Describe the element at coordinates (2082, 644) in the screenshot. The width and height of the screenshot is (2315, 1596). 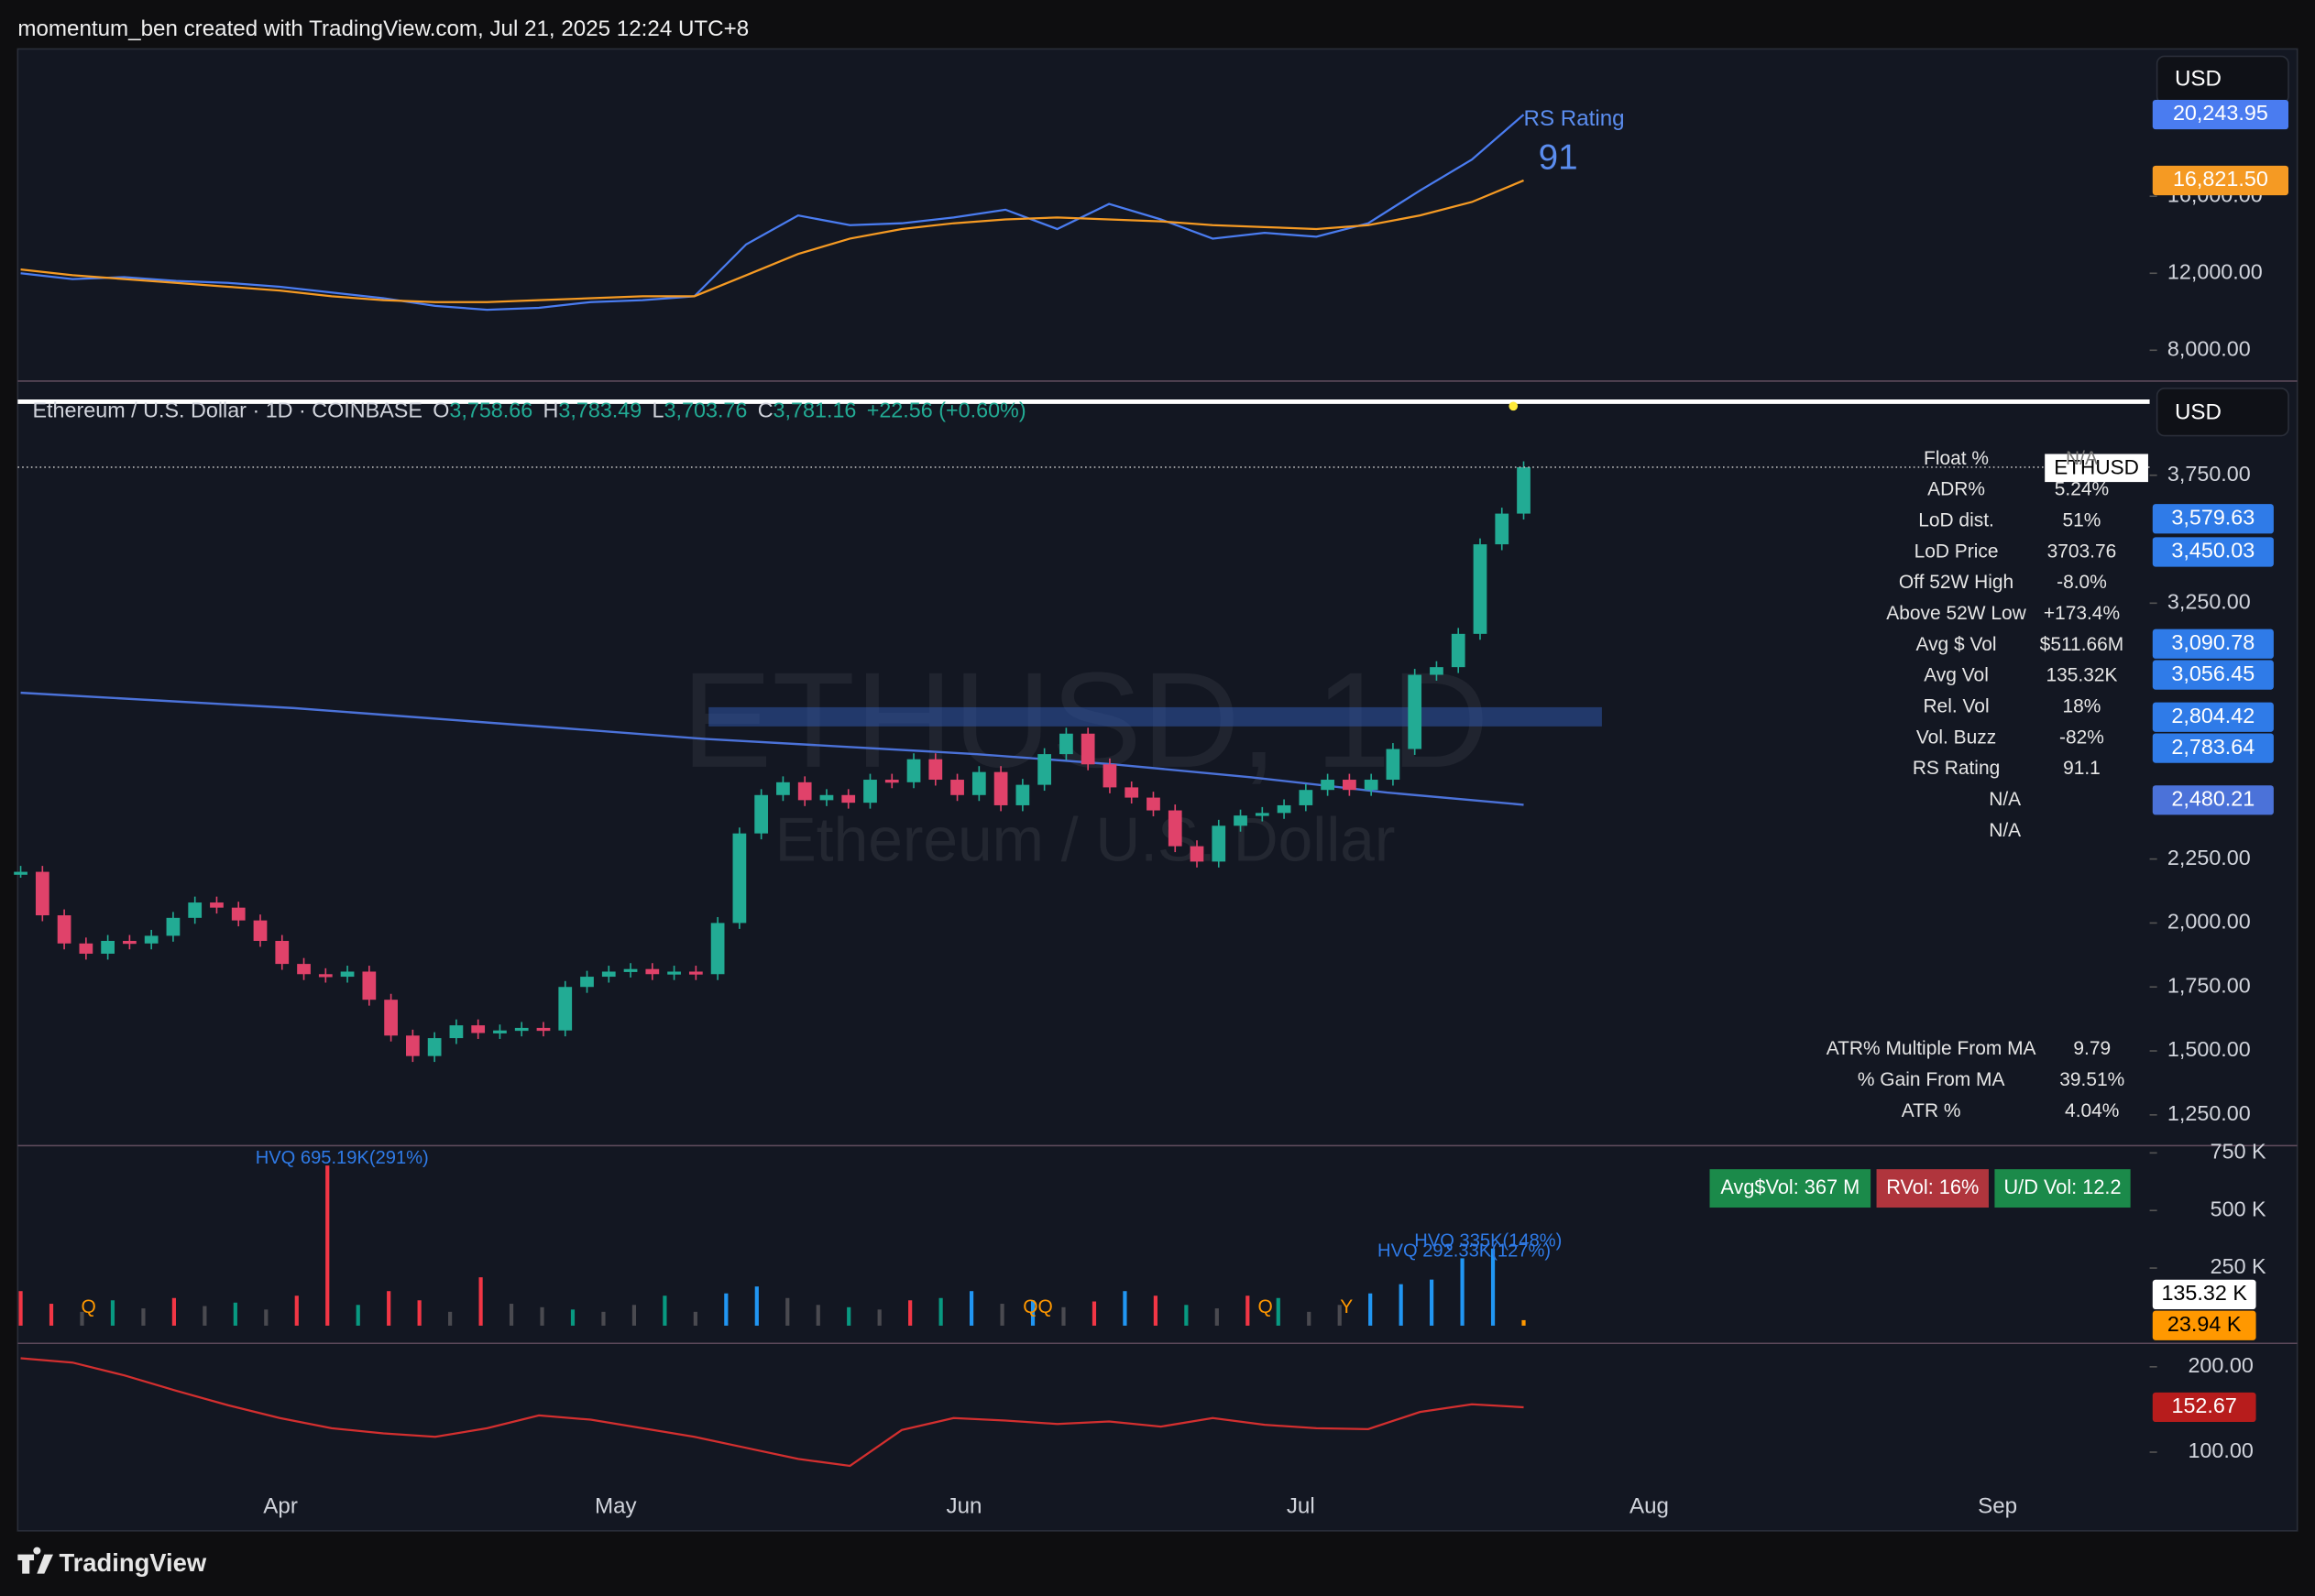
I see `stat-value: $511.66M` at that location.